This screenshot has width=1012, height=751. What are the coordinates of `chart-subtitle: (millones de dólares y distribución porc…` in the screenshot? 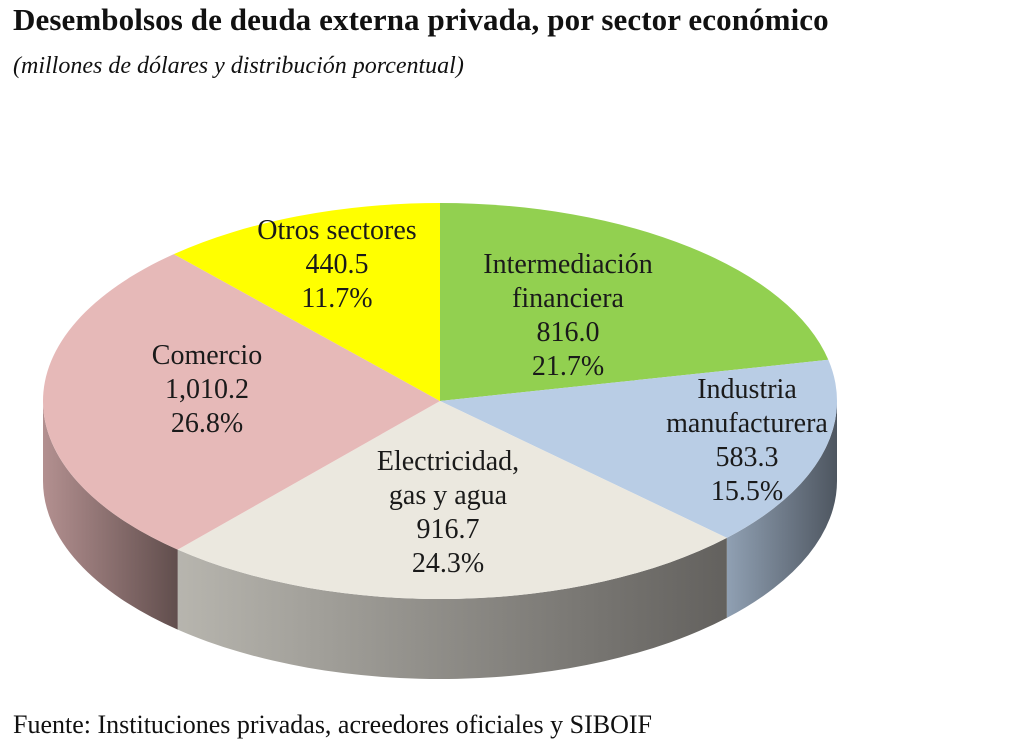 It's located at (238, 66).